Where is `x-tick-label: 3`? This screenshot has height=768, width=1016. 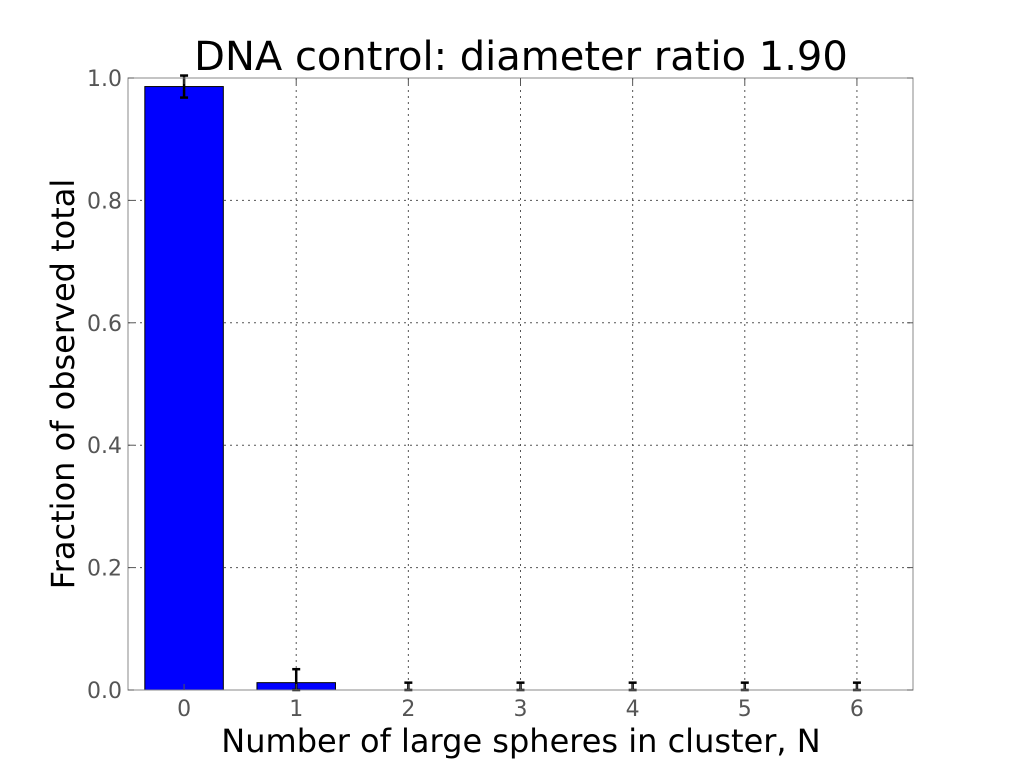 x-tick-label: 3 is located at coordinates (521, 709).